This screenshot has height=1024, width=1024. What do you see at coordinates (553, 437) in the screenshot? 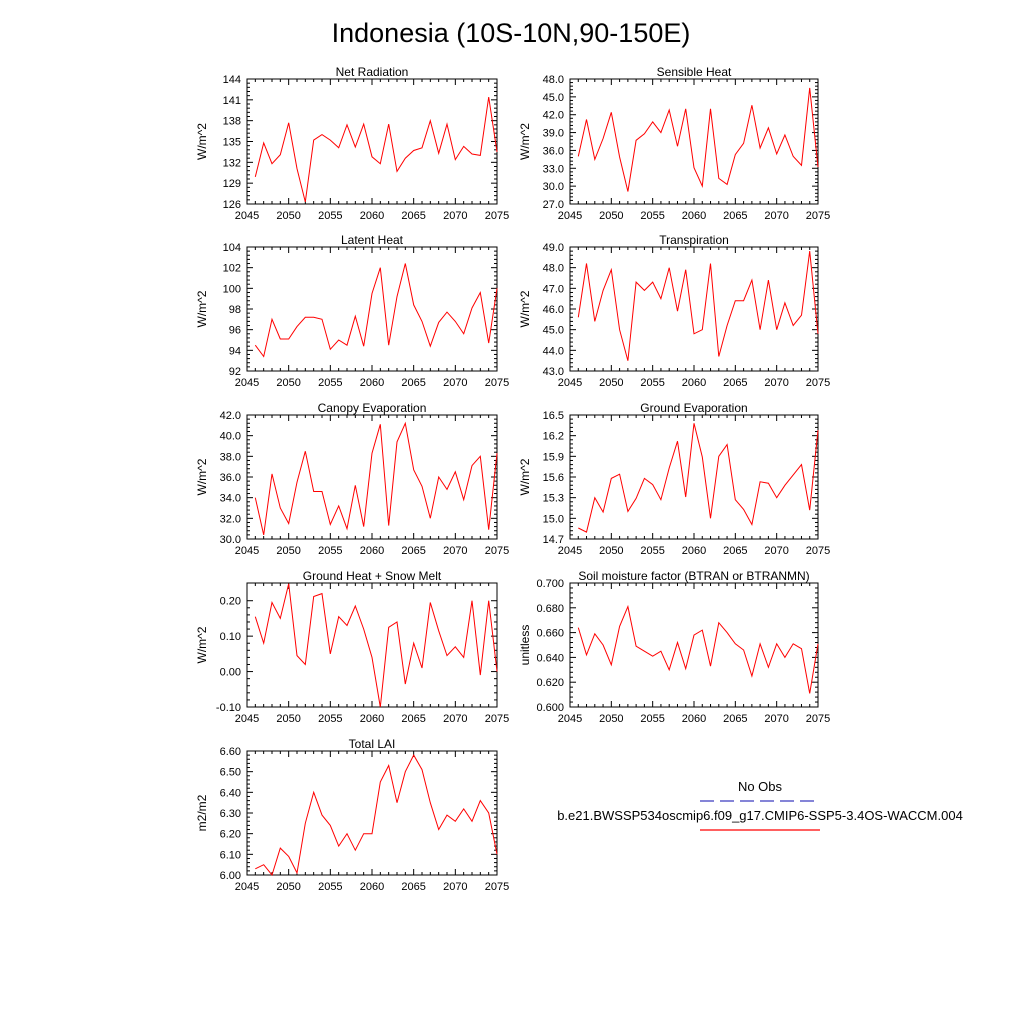
I see `y-tick-label: 16.2` at bounding box center [553, 437].